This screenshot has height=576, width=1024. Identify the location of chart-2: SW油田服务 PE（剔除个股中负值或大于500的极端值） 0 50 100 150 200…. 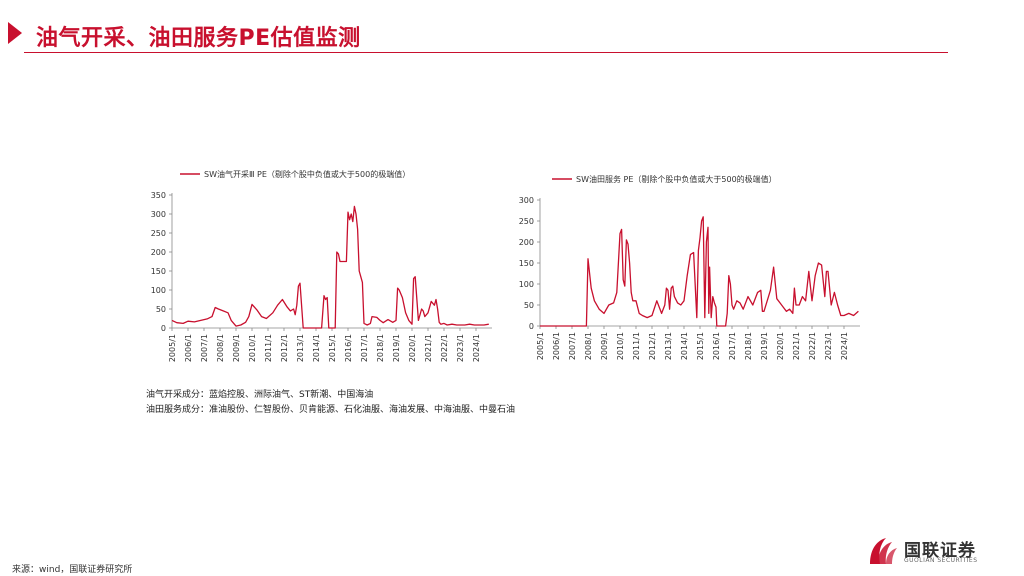
(689, 267).